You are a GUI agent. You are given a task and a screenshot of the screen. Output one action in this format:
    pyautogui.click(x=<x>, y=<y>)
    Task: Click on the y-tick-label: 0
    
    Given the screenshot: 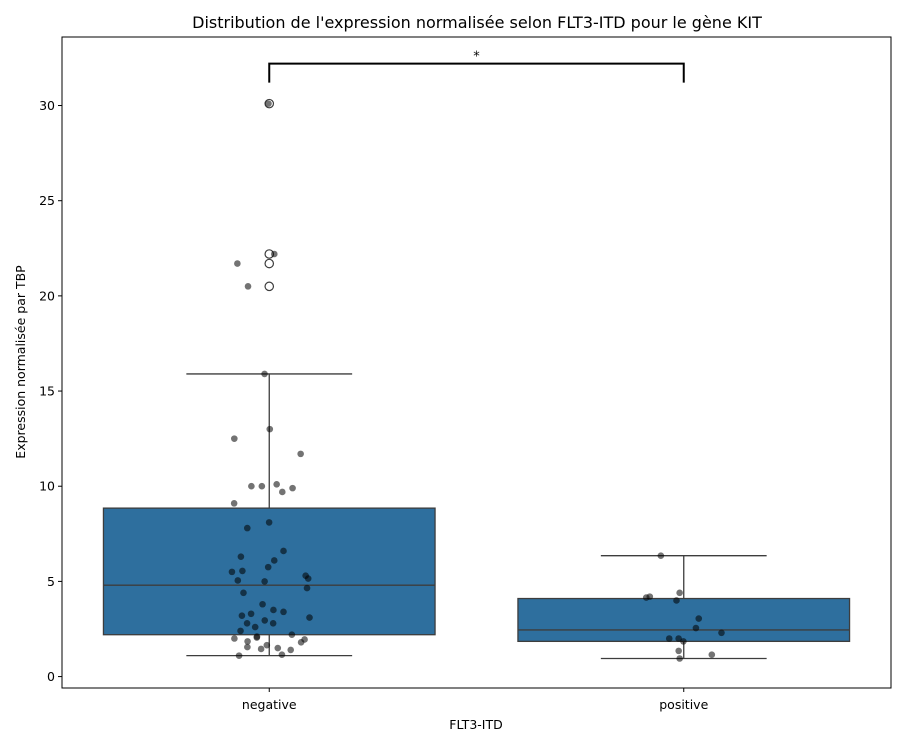 What is the action you would take?
    pyautogui.click(x=51, y=676)
    